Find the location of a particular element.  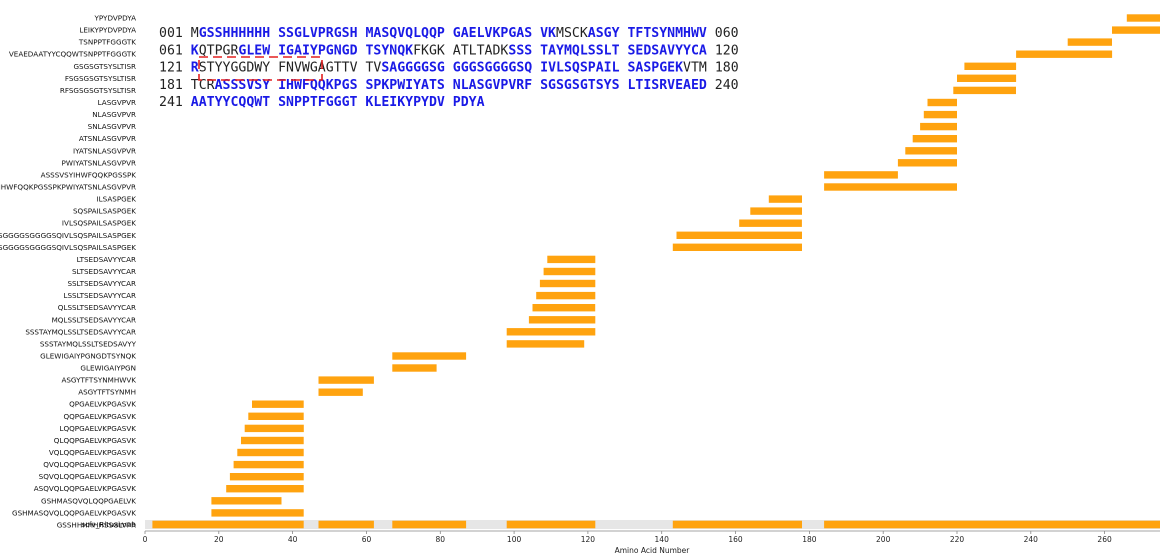

peptide-label: ATSNLASGVPVR is located at coordinates (107, 138).